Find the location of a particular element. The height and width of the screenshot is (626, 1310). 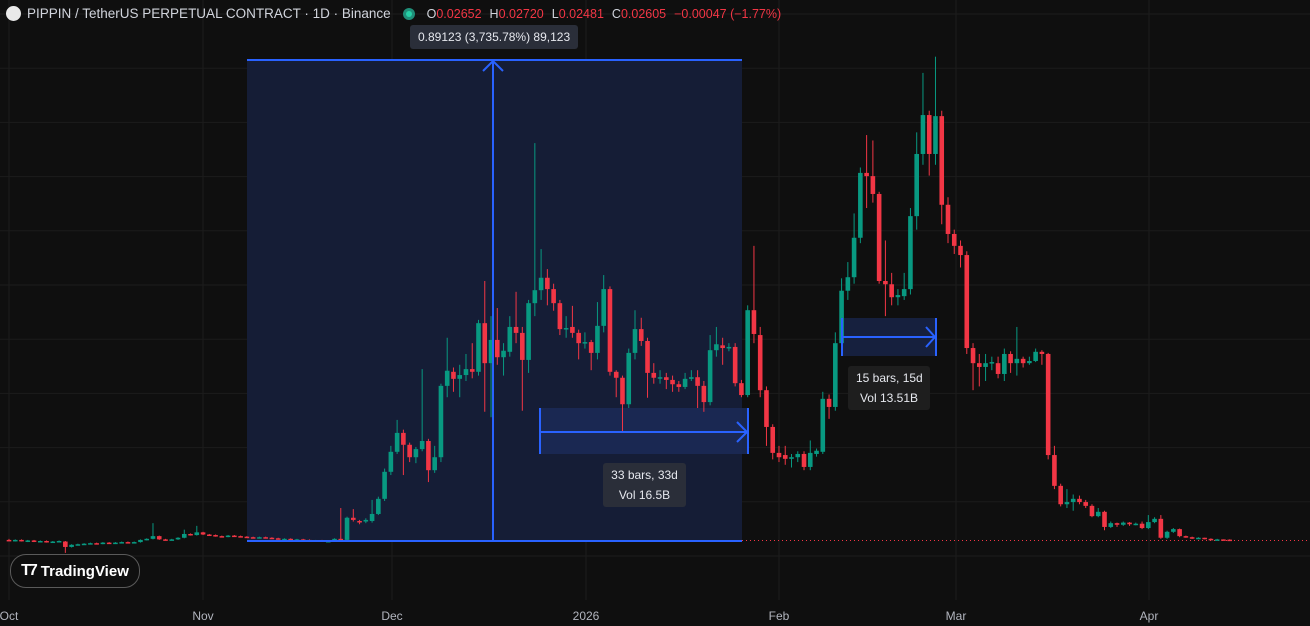

price-range-label: 0.89123 (3,735.78%) 89,123 is located at coordinates (494, 37).